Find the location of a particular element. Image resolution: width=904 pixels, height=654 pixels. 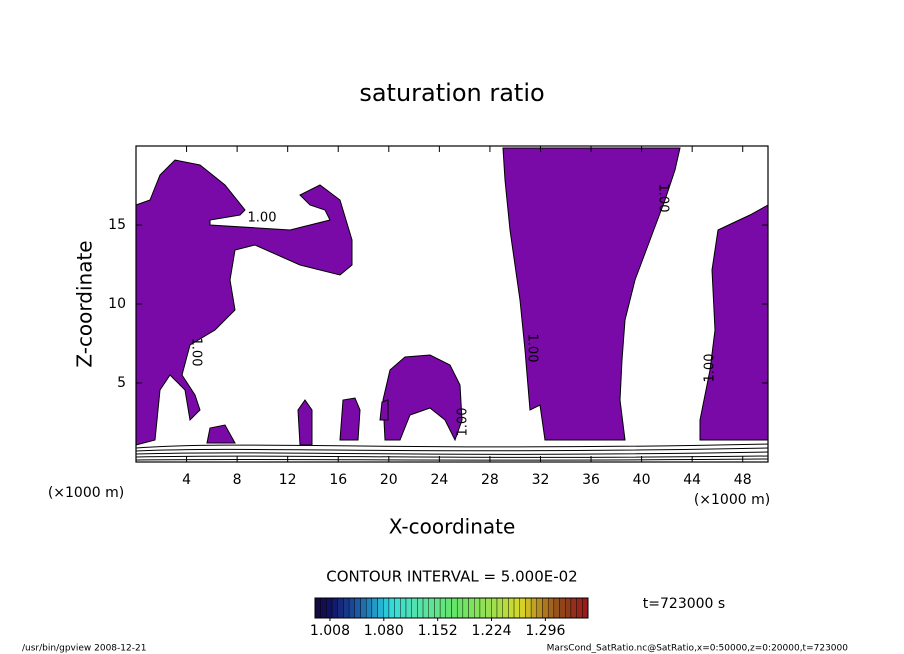

x-tick-label: 40 is located at coordinates (642, 480).